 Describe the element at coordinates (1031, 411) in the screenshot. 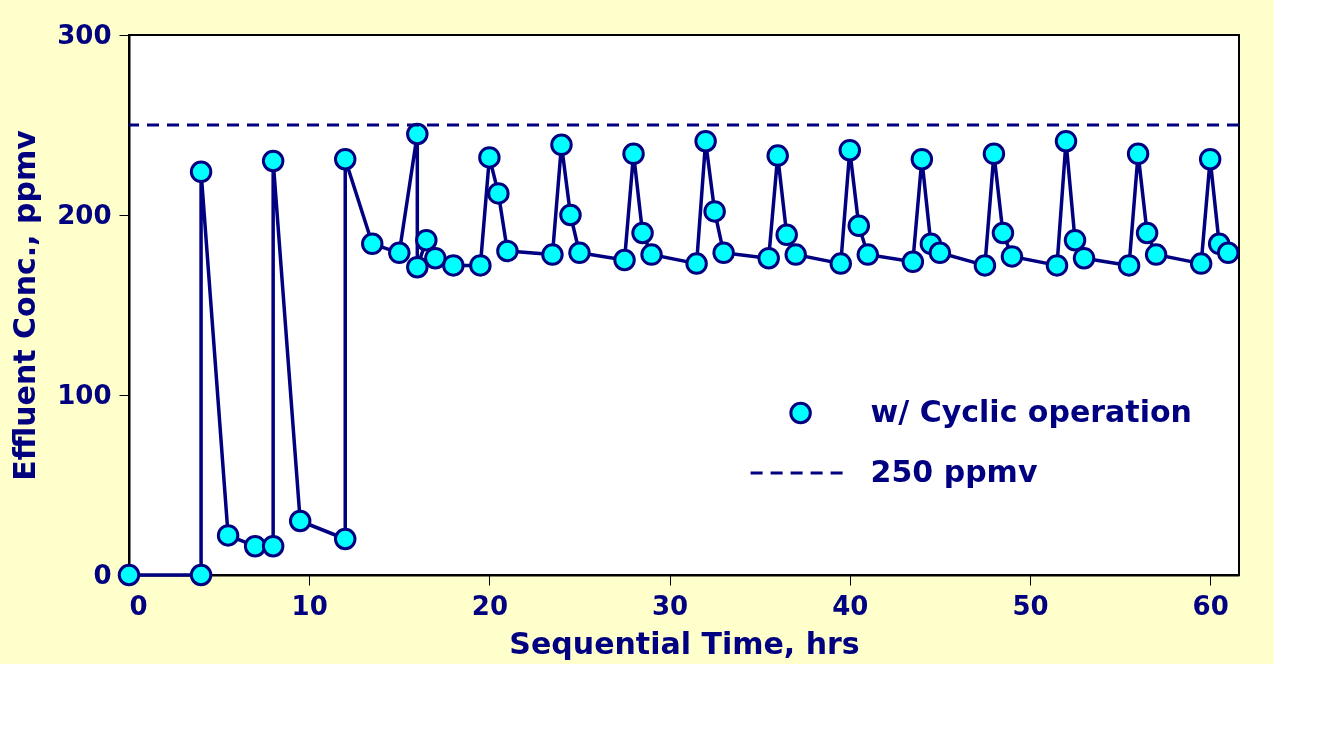

I see `legend-label: w/ Cyclic operation` at that location.